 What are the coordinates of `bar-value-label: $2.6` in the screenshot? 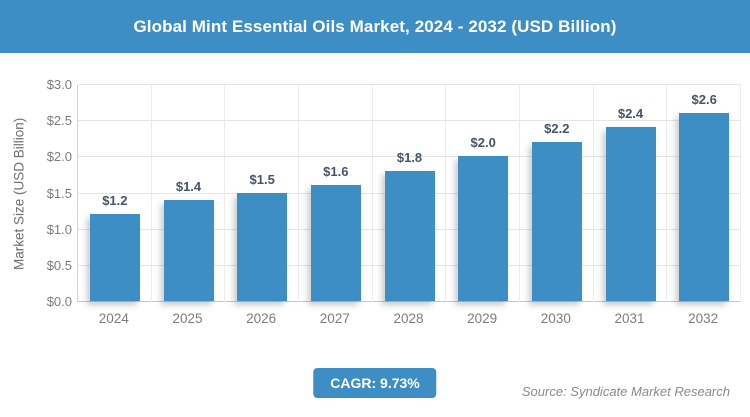 It's located at (704, 99).